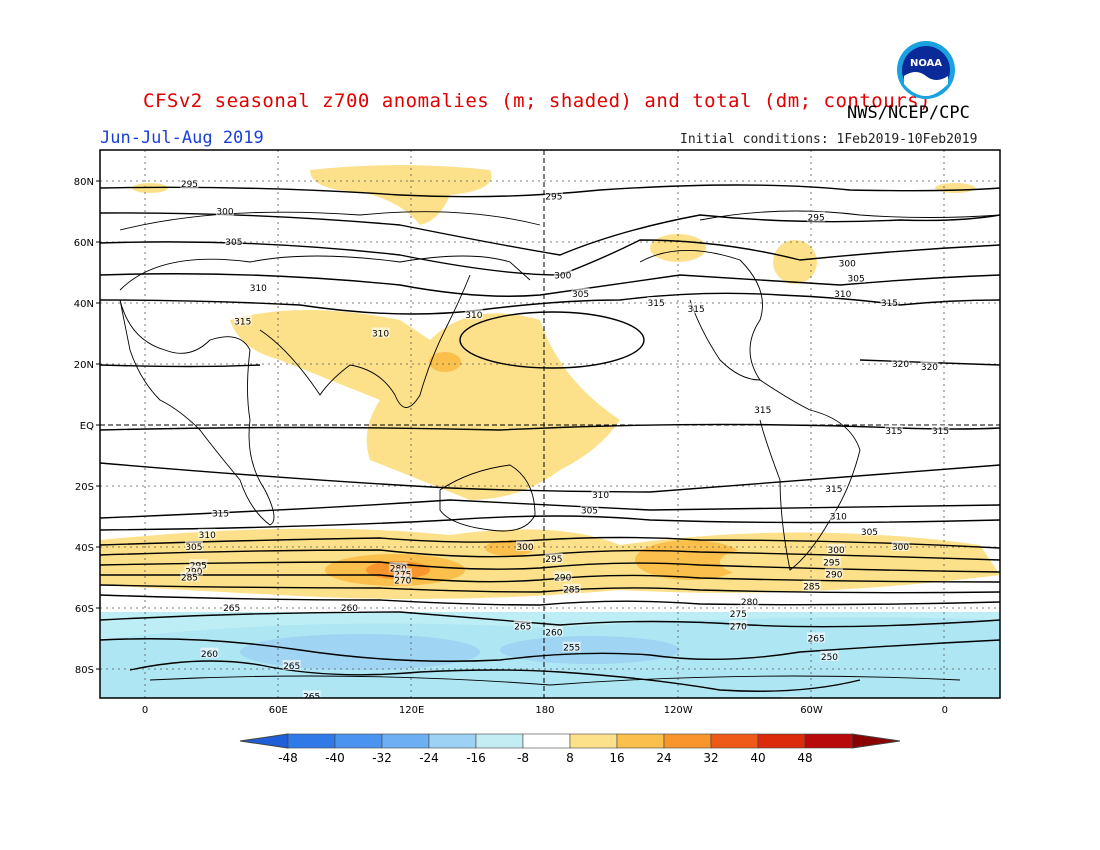 This screenshot has height=850, width=1100. Describe the element at coordinates (749, 603) in the screenshot. I see `contour-label: 280` at that location.